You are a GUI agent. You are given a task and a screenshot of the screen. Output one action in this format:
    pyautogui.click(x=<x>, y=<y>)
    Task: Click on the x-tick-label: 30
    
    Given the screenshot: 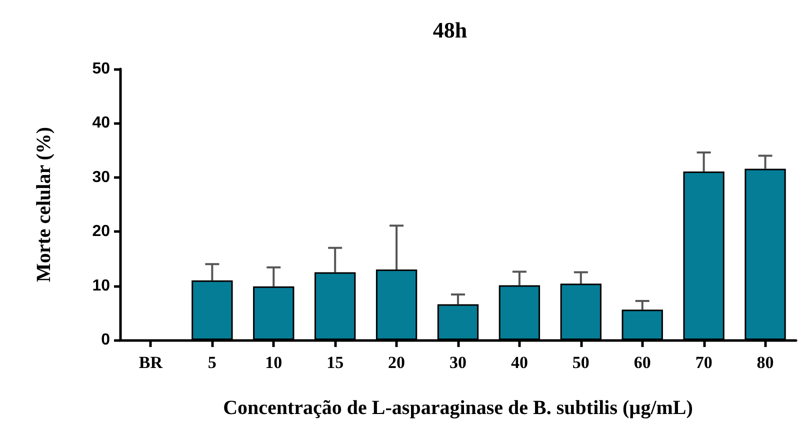 What is the action you would take?
    pyautogui.click(x=458, y=362)
    